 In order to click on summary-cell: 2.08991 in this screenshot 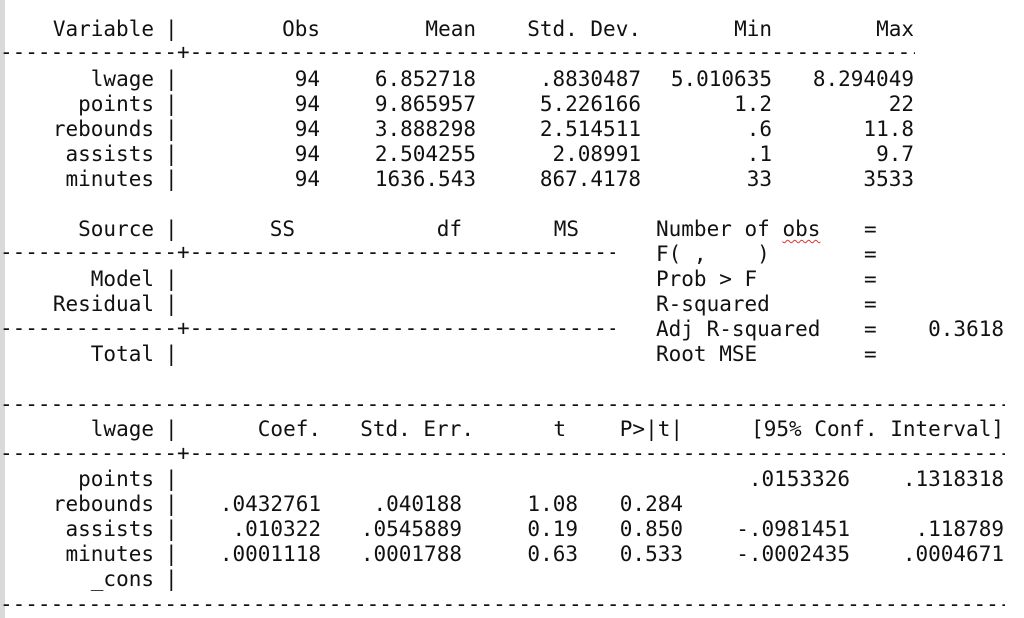, I will do `click(596, 154)`.